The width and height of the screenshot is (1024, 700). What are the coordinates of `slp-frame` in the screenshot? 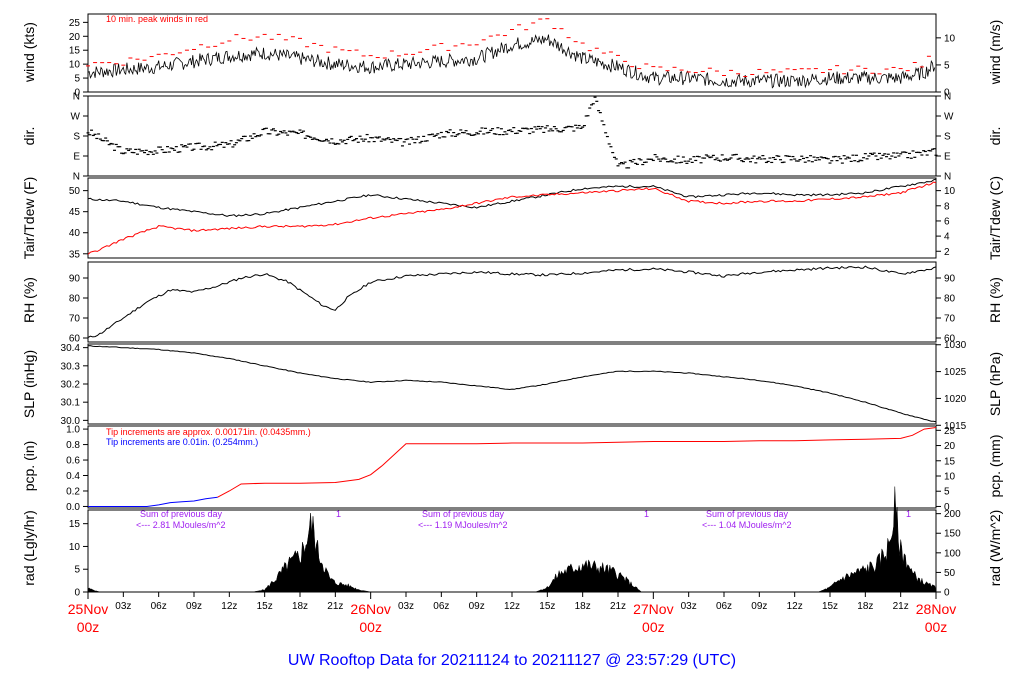 It's located at (512, 384).